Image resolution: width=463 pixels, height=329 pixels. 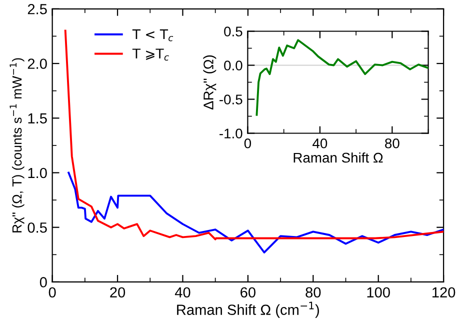 I want to click on y-tick-label: 1.0, so click(x=37, y=173).